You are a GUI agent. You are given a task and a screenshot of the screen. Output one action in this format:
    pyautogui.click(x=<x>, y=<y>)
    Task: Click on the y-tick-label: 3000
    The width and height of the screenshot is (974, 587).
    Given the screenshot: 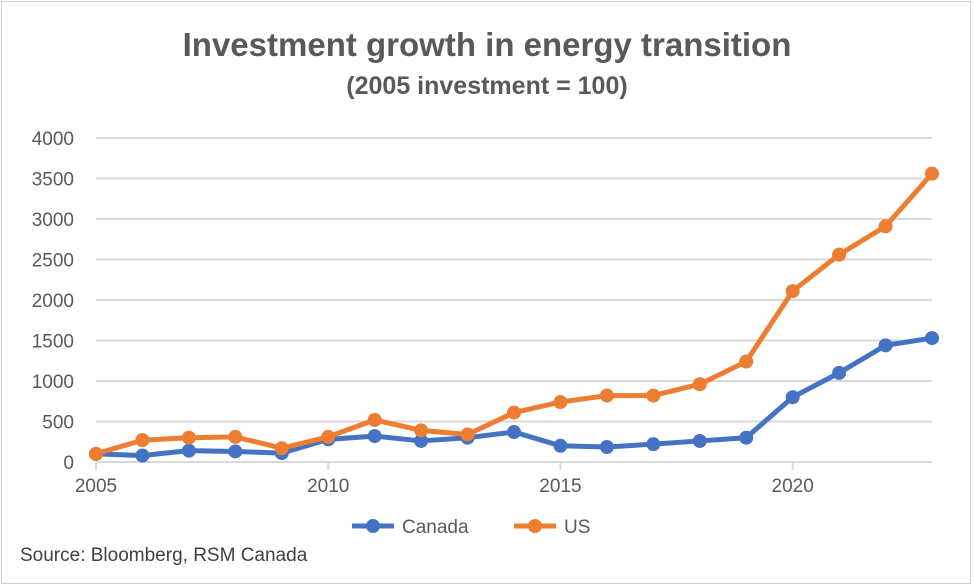 What is the action you would take?
    pyautogui.click(x=53, y=220)
    